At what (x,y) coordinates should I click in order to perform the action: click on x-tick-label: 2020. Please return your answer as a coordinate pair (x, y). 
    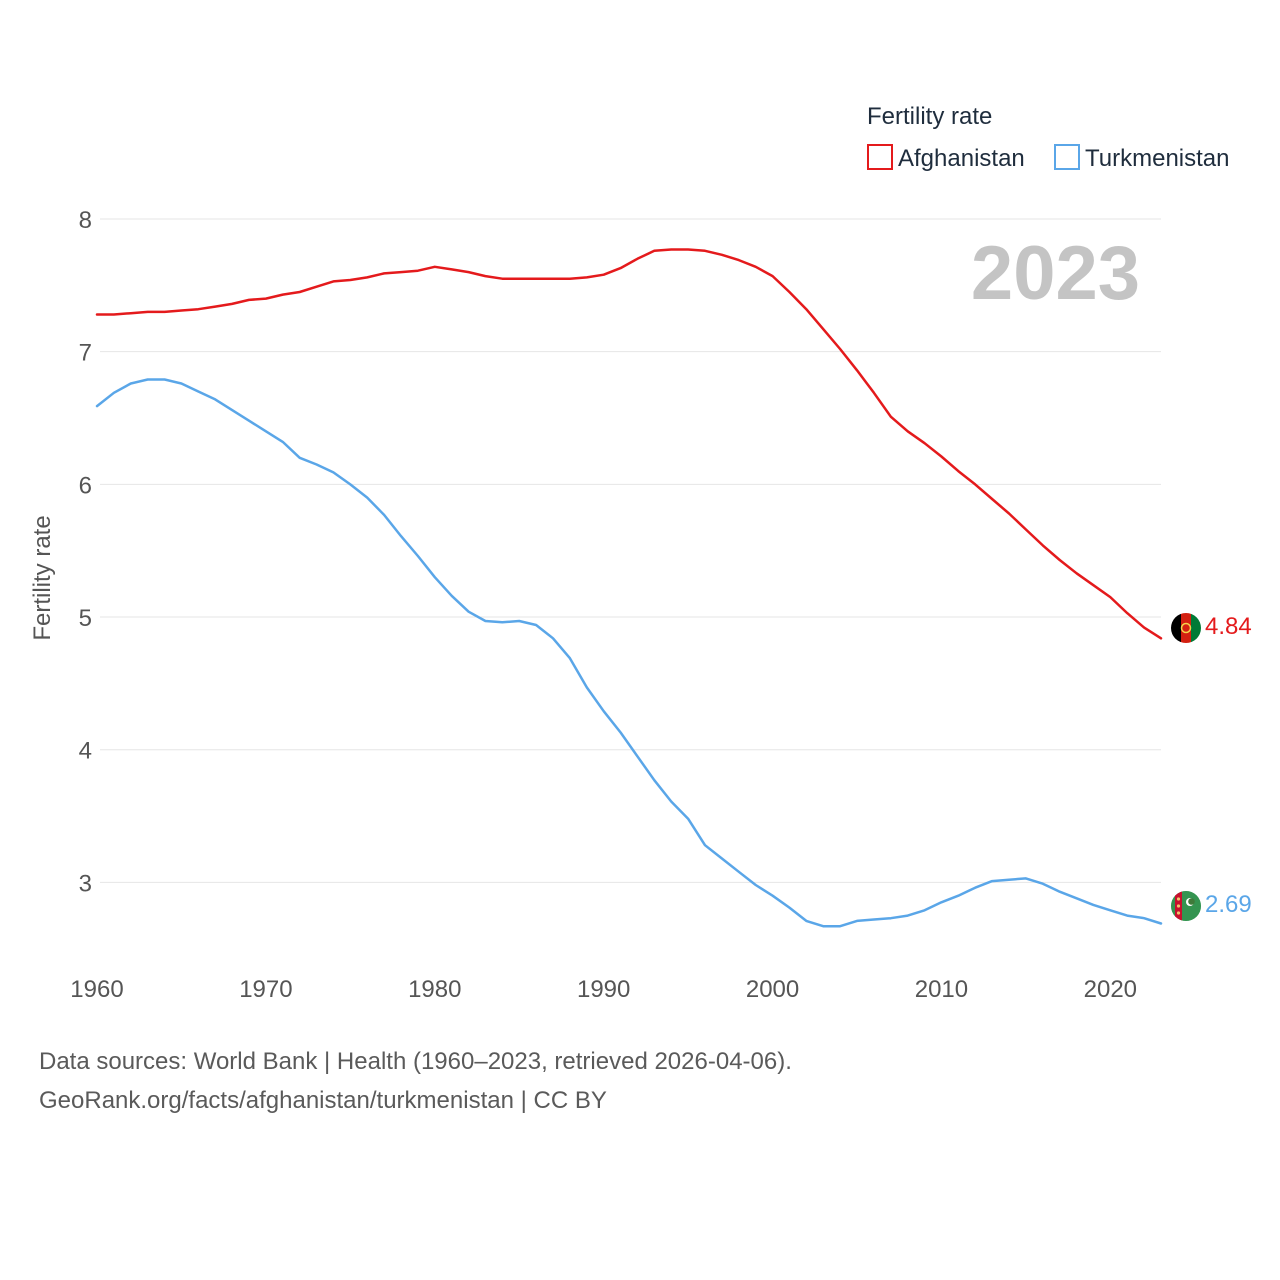
    Looking at the image, I should click on (1110, 989).